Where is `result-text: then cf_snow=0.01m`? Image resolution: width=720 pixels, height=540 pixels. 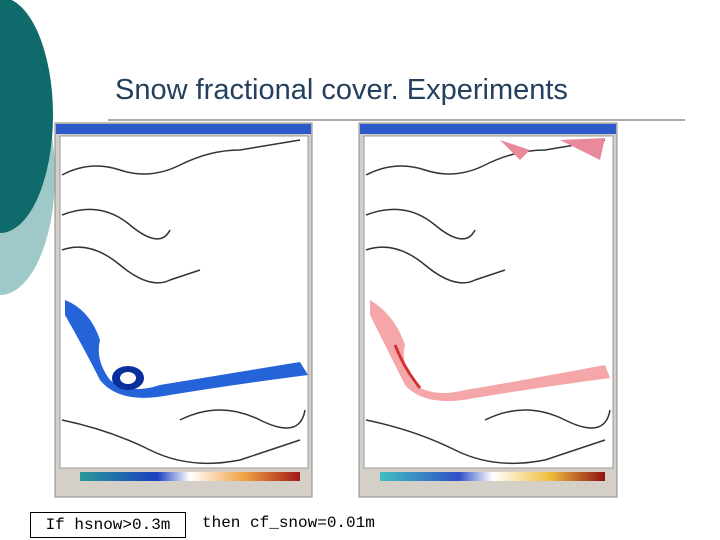 result-text: then cf_snow=0.01m is located at coordinates (288, 523).